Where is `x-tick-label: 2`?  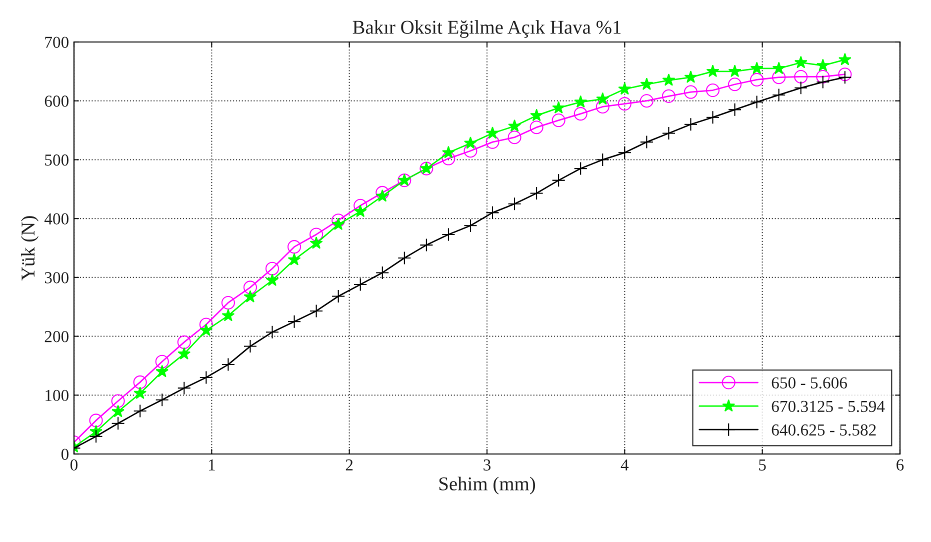 x-tick-label: 2 is located at coordinates (349, 464).